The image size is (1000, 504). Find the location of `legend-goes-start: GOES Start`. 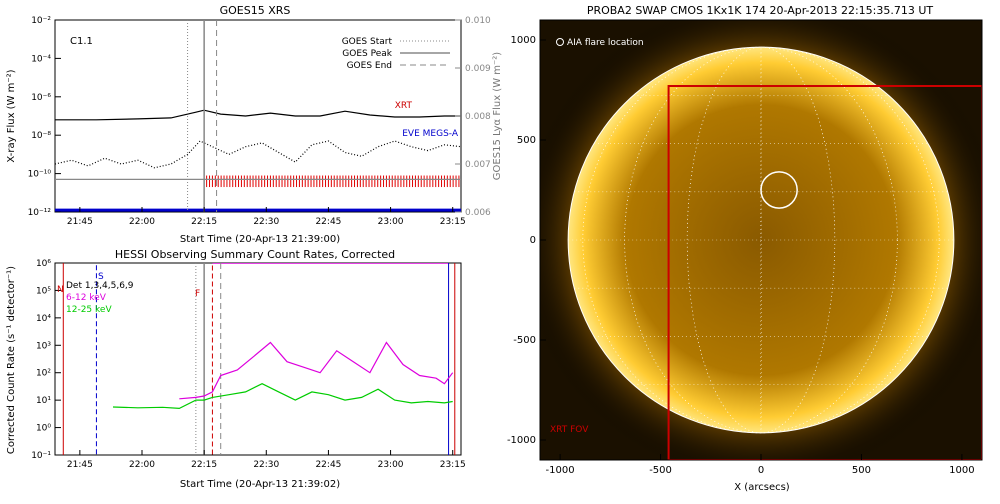

legend-goes-start: GOES Start is located at coordinates (367, 42).